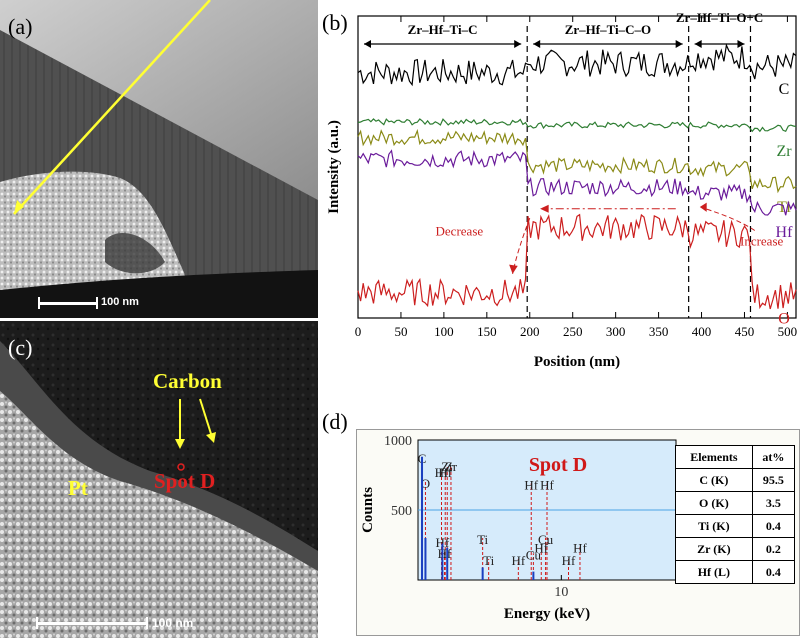 This screenshot has height=638, width=805. Describe the element at coordinates (460, 230) in the screenshot. I see `decrease-annotation: Decrease` at that location.